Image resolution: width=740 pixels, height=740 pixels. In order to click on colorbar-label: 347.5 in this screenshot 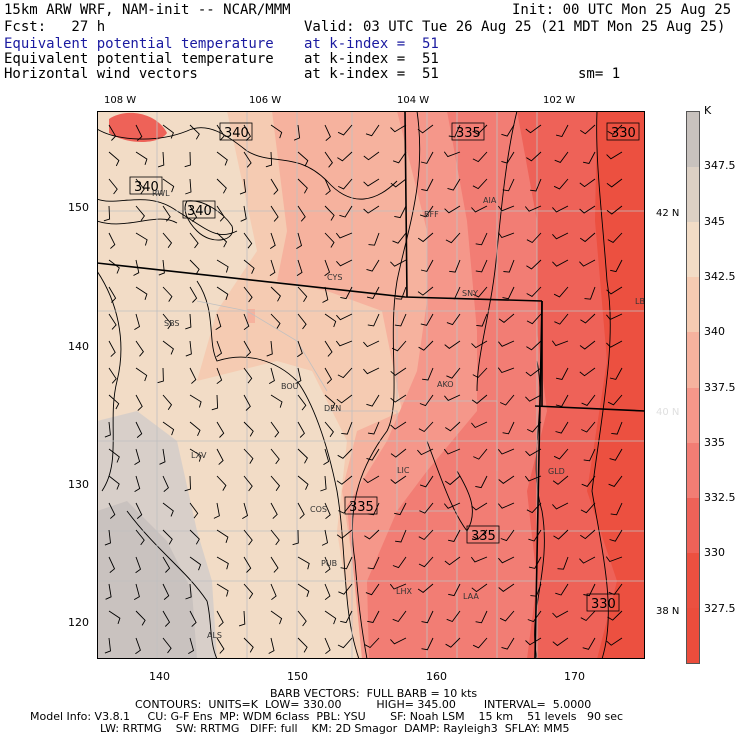, I will do `click(720, 166)`.